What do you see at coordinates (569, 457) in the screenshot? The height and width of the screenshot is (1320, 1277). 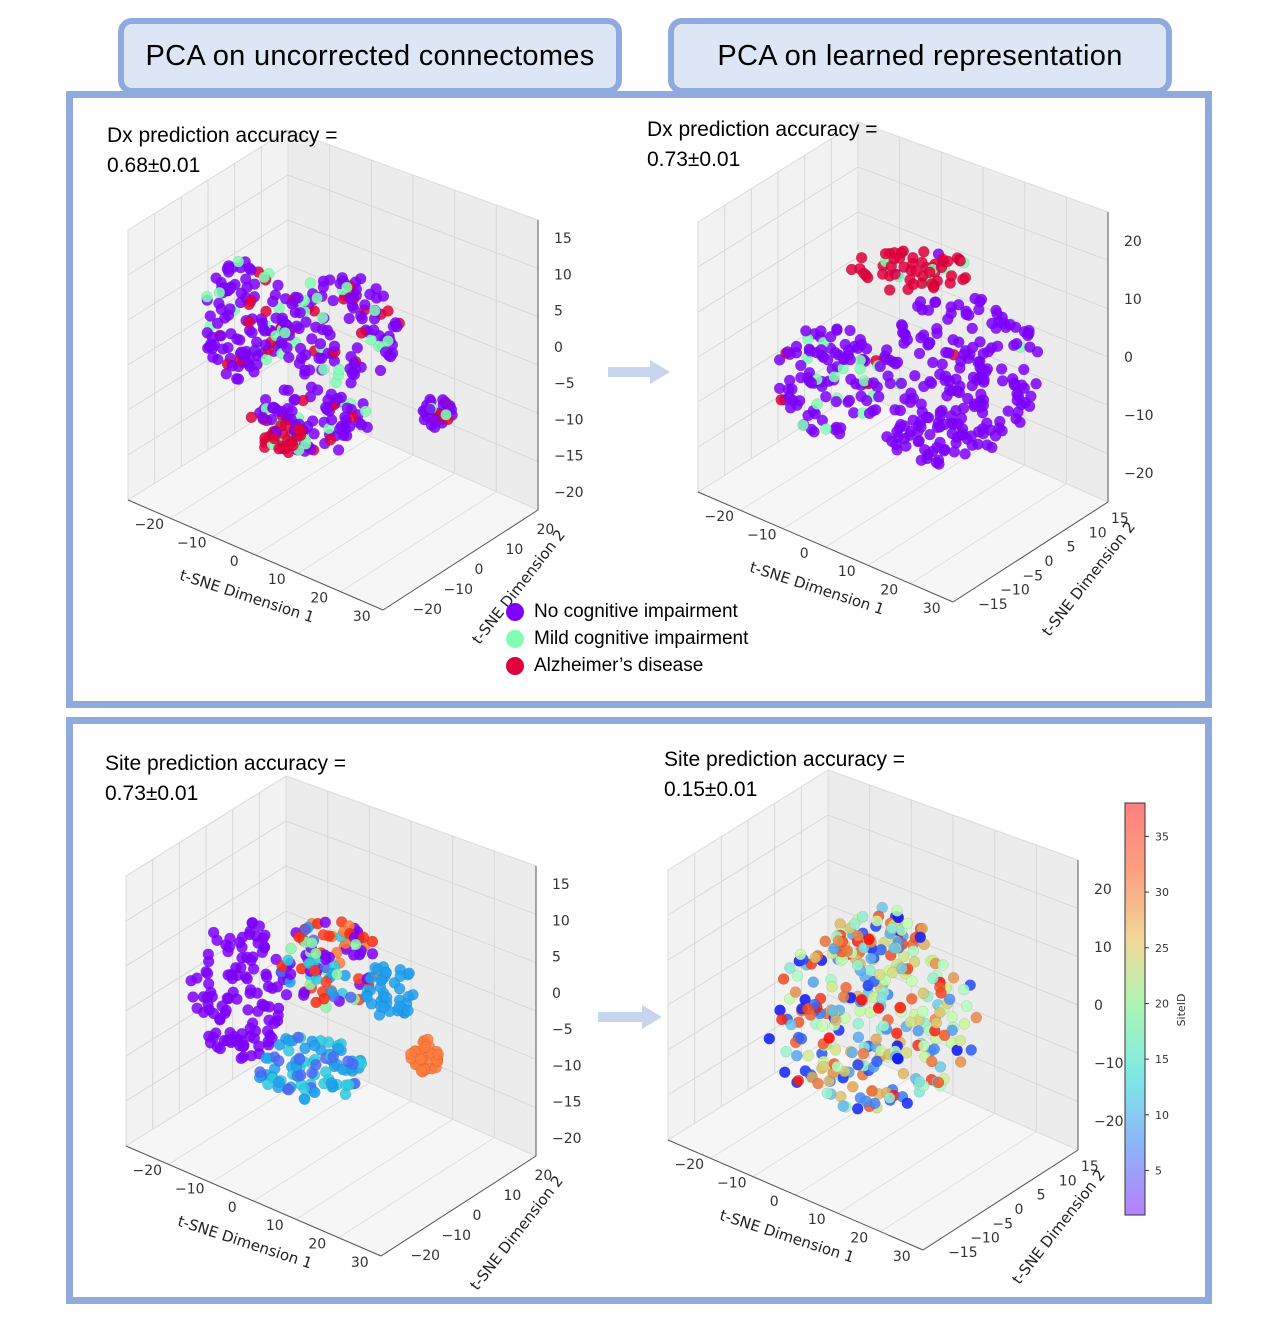 I see `z-tick-label: −15` at bounding box center [569, 457].